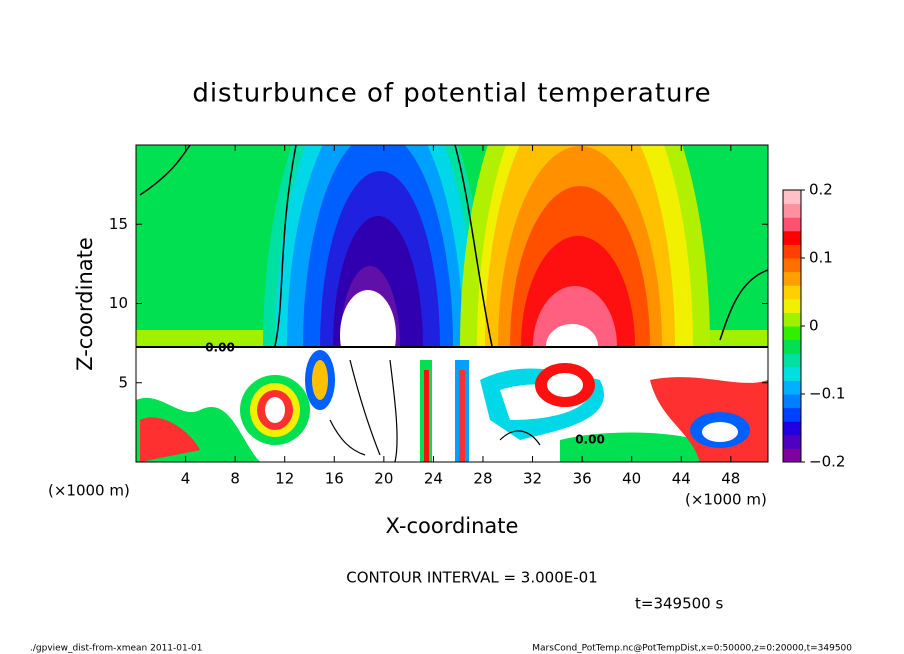  What do you see at coordinates (827, 394) in the screenshot?
I see `colorbar-tick-label: −0.1` at bounding box center [827, 394].